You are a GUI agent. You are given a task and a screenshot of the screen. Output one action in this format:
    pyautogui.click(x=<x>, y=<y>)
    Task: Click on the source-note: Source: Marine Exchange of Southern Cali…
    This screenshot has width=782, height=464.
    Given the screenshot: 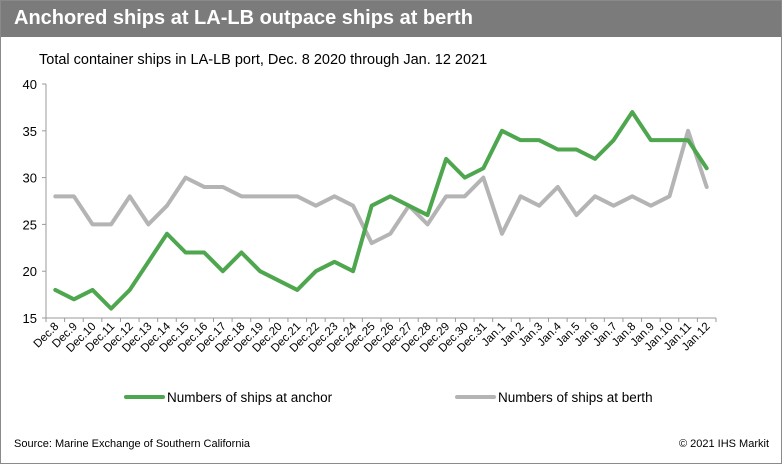 What is the action you would take?
    pyautogui.click(x=132, y=444)
    